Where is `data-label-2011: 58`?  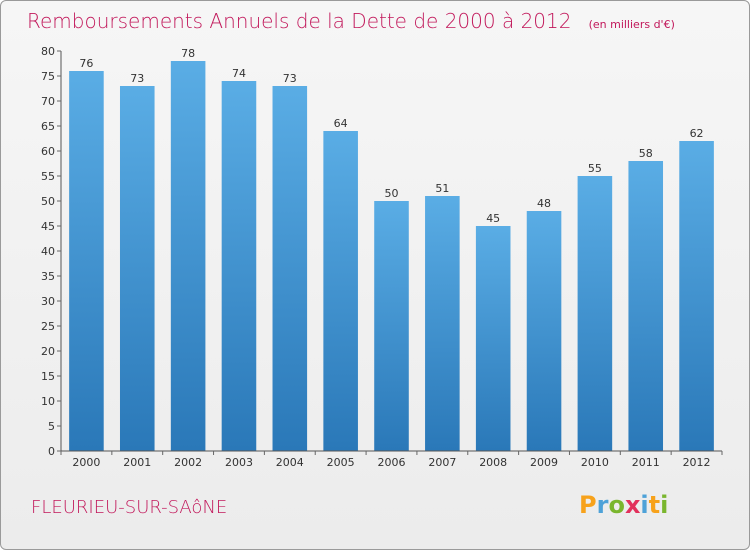
data-label-2011: 58 is located at coordinates (646, 153).